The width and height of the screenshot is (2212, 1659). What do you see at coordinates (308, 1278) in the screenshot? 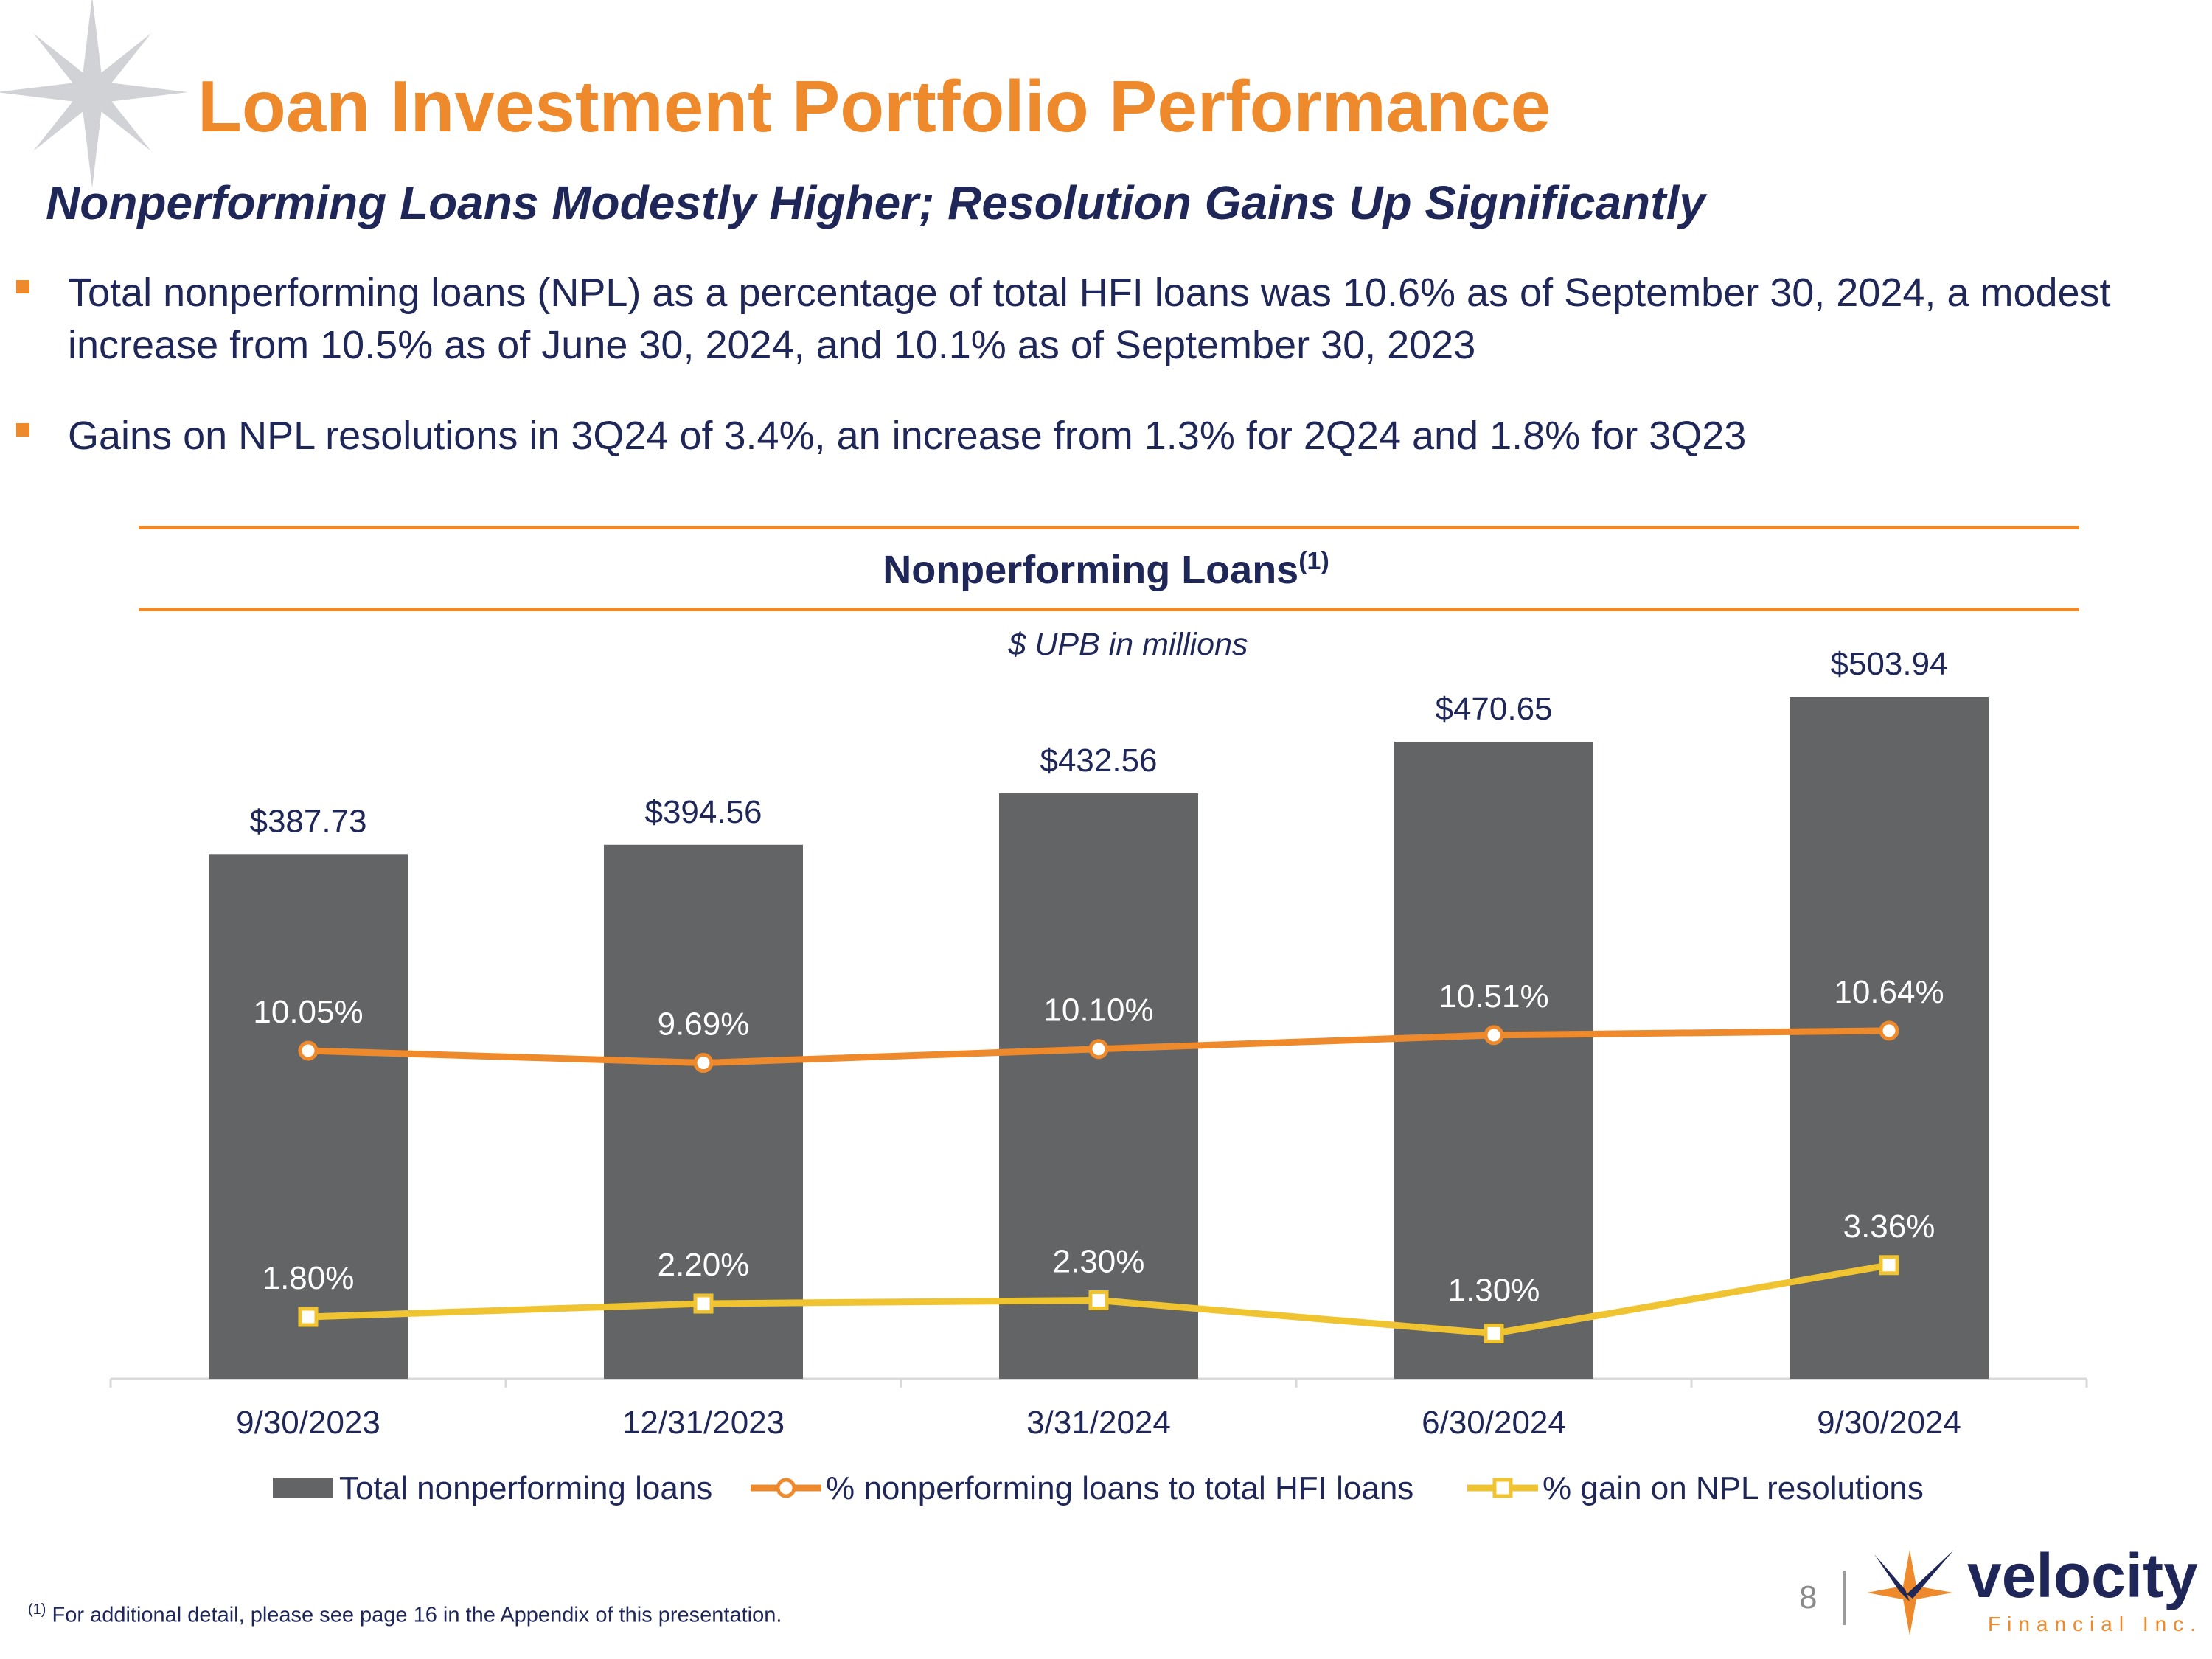
I see `gain-percent-label: 1.80%` at bounding box center [308, 1278].